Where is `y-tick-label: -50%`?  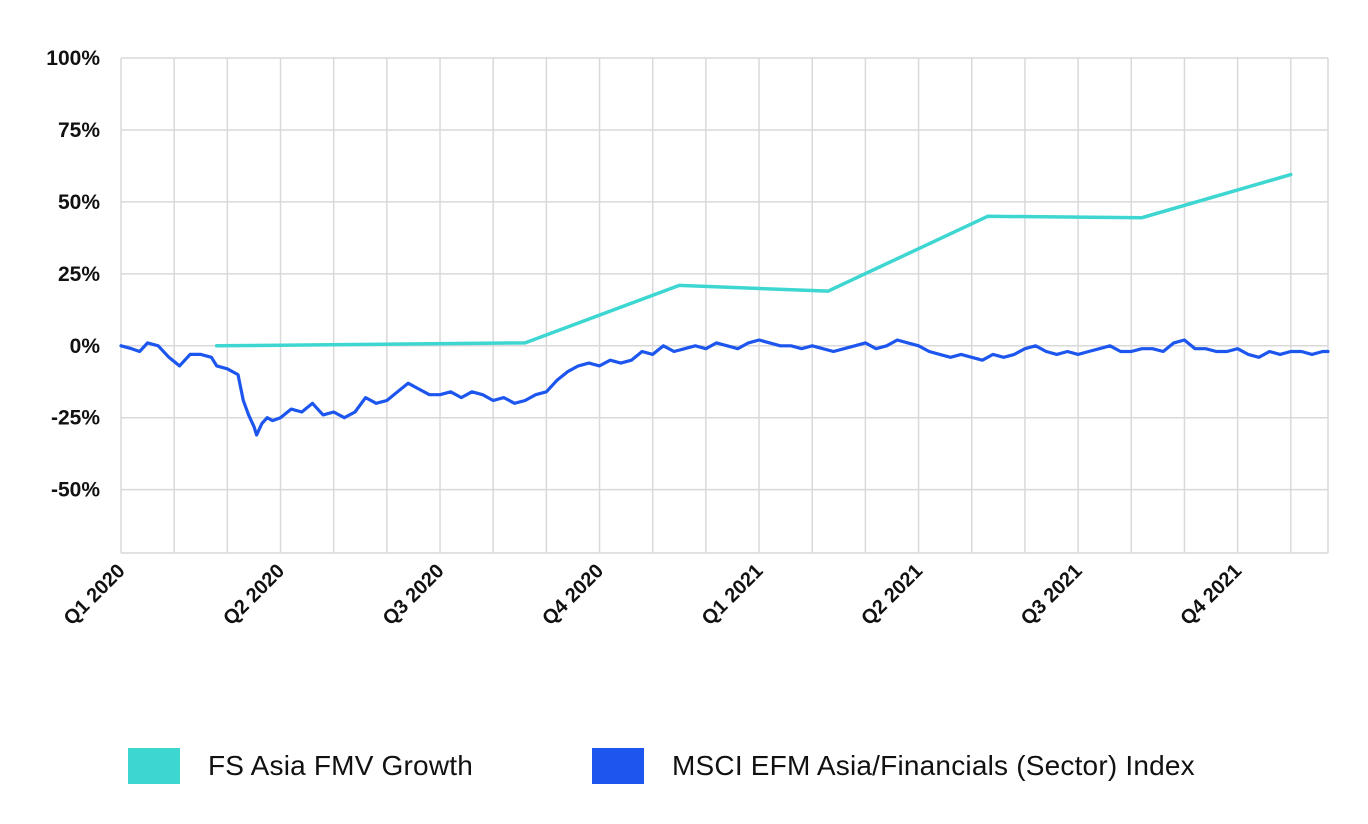
y-tick-label: -50% is located at coordinates (75, 490).